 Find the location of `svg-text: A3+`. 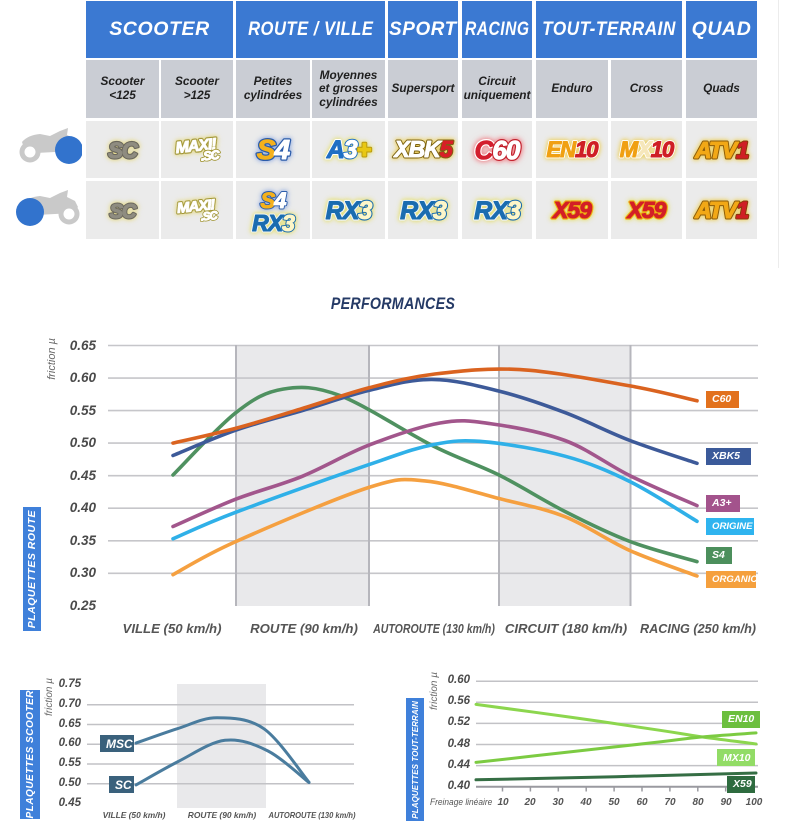

svg-text: A3+ is located at coordinates (349, 150).